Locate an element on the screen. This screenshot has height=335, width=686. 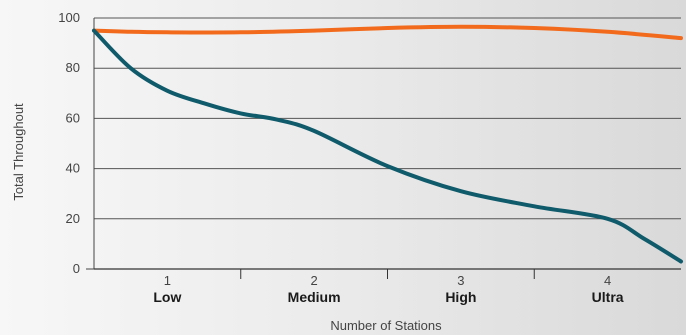
x-category-ultra: Ultra is located at coordinates (608, 297).